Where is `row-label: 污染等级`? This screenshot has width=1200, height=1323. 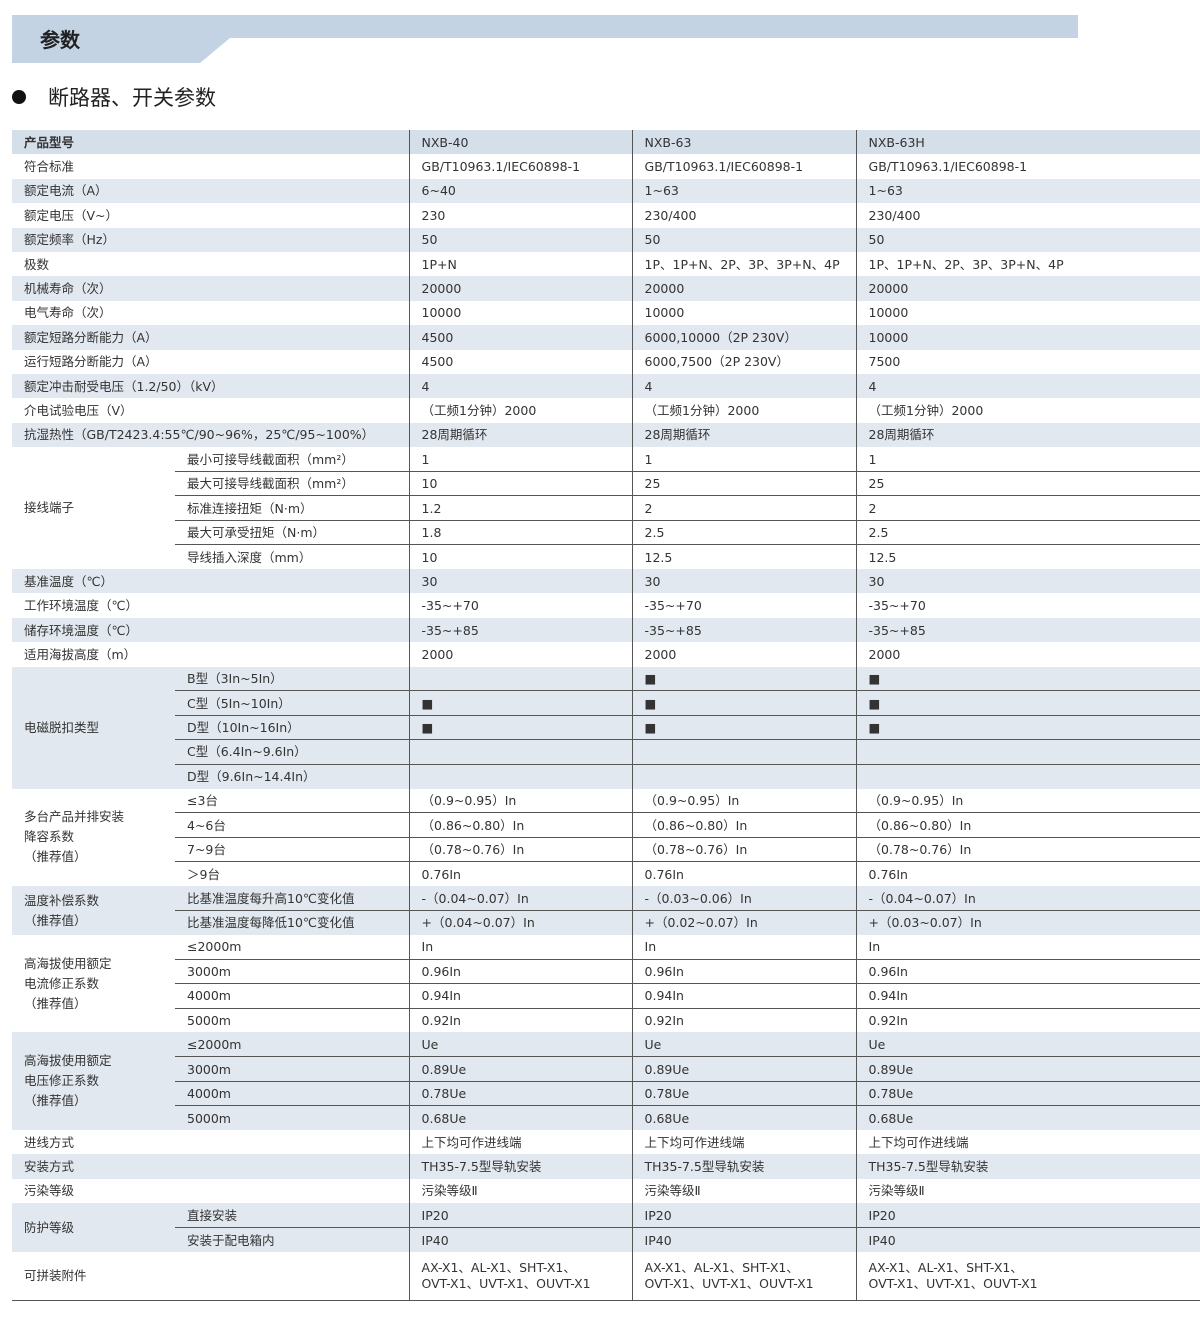
row-label: 污染等级 is located at coordinates (49, 1191).